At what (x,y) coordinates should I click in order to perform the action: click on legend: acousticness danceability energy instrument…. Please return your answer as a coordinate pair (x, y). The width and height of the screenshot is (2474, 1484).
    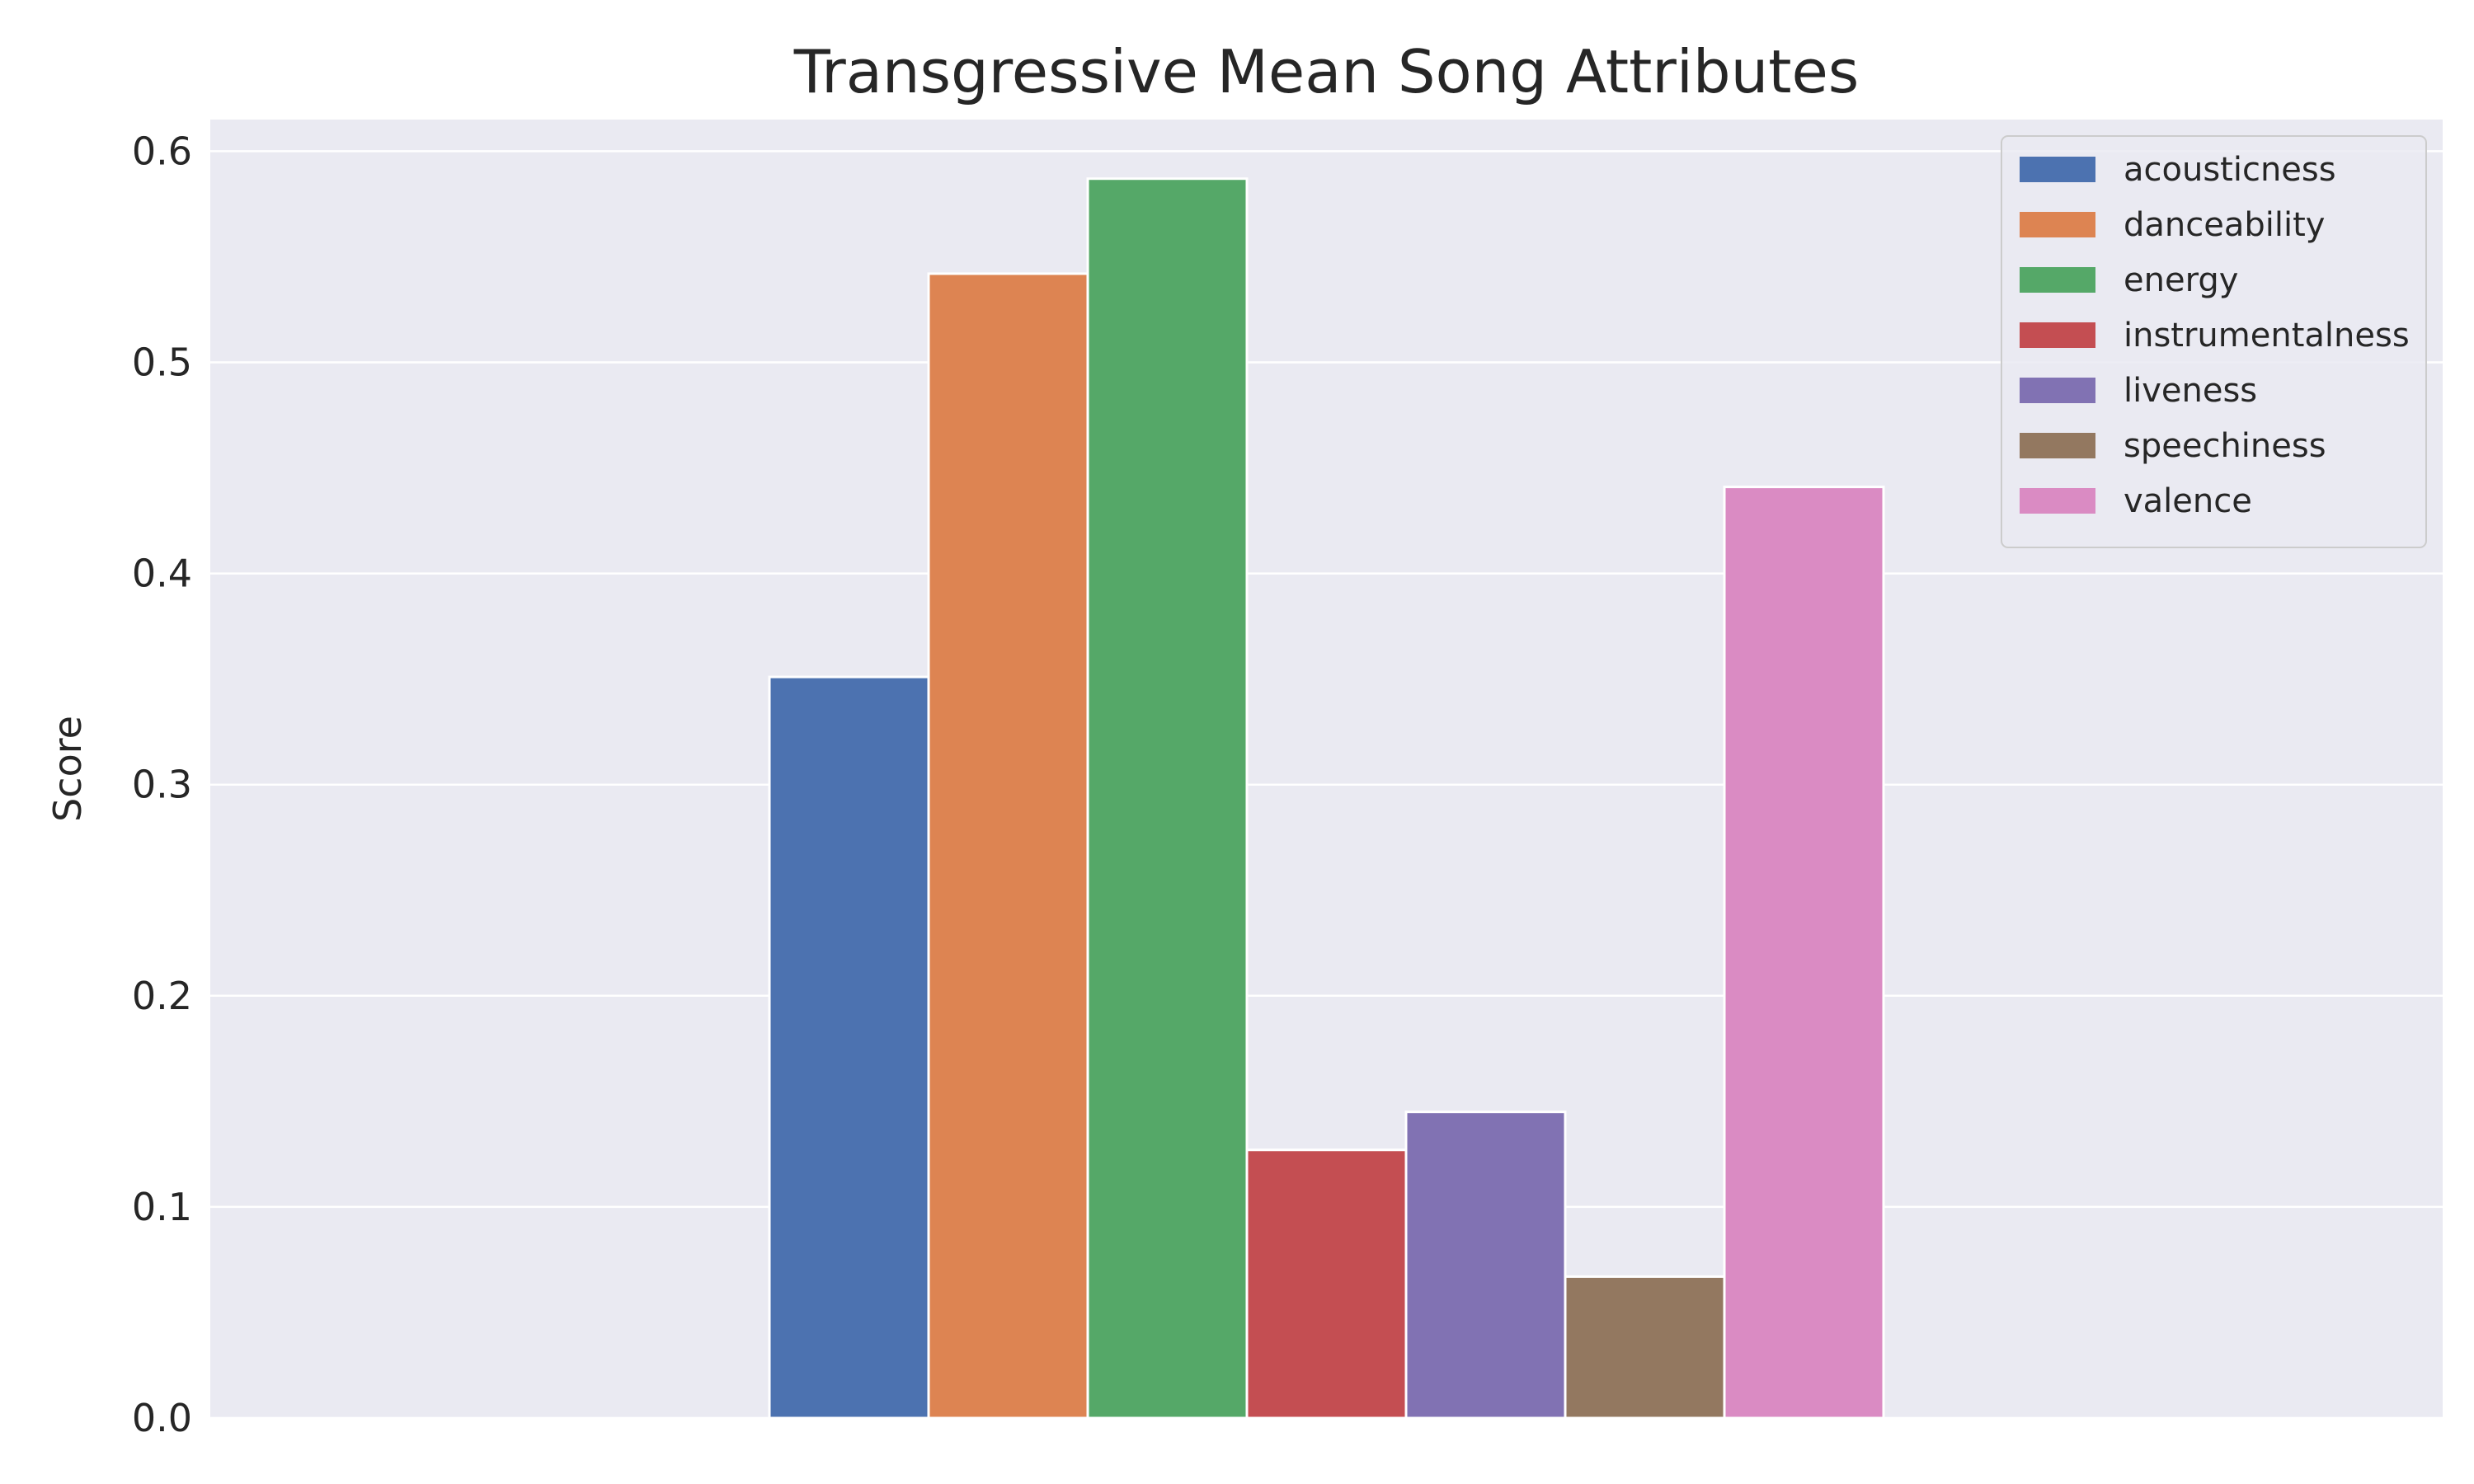
    Looking at the image, I should click on (2214, 341).